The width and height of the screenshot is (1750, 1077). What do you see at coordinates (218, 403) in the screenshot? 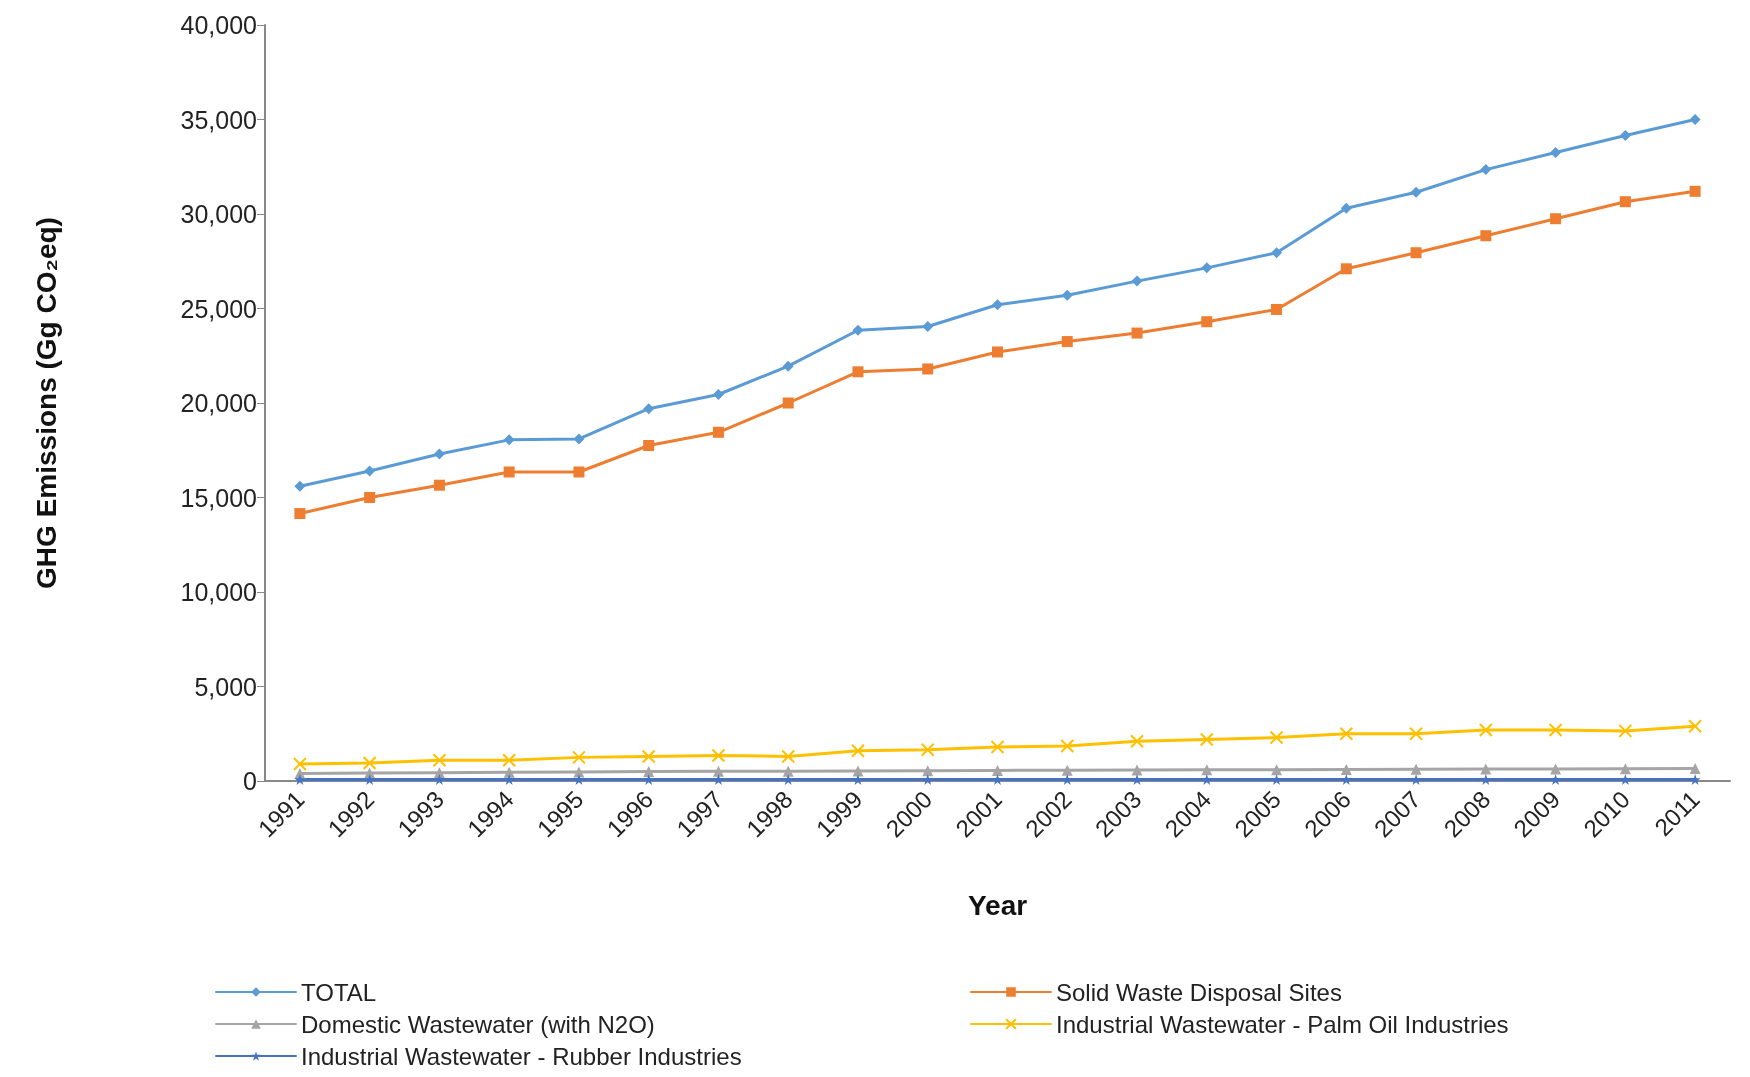
I see `y-tick-label: 20,000` at bounding box center [218, 403].